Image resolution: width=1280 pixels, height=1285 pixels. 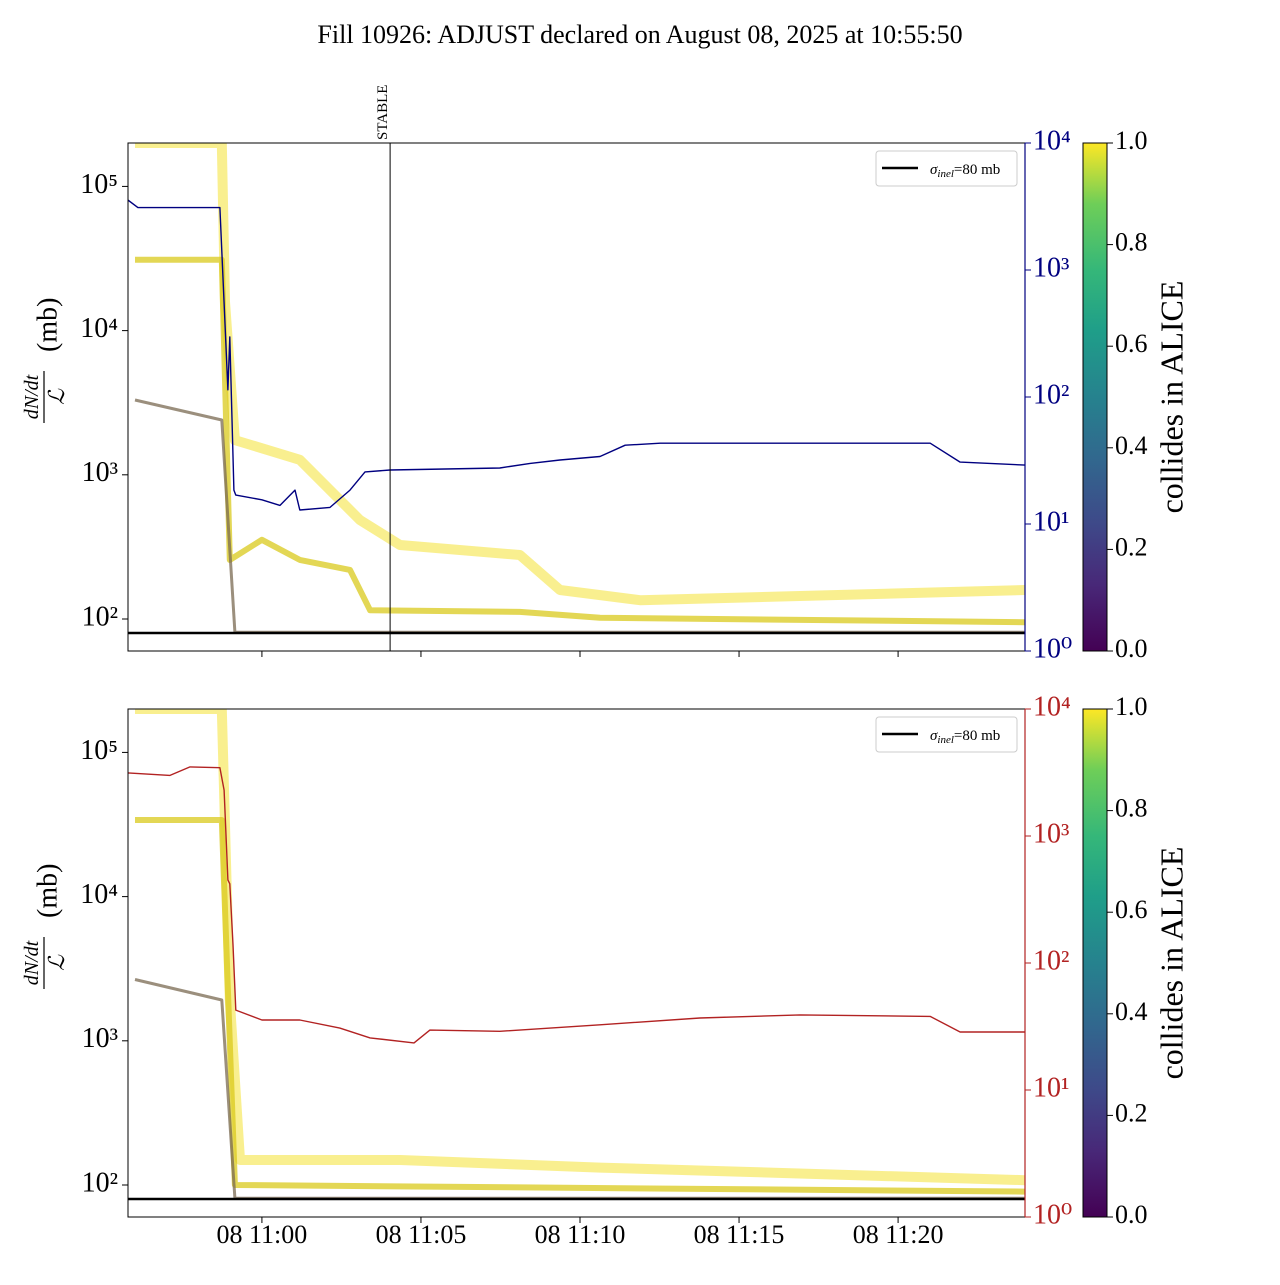 I want to click on x-tick-label: 08 11:10, so click(x=580, y=1234).